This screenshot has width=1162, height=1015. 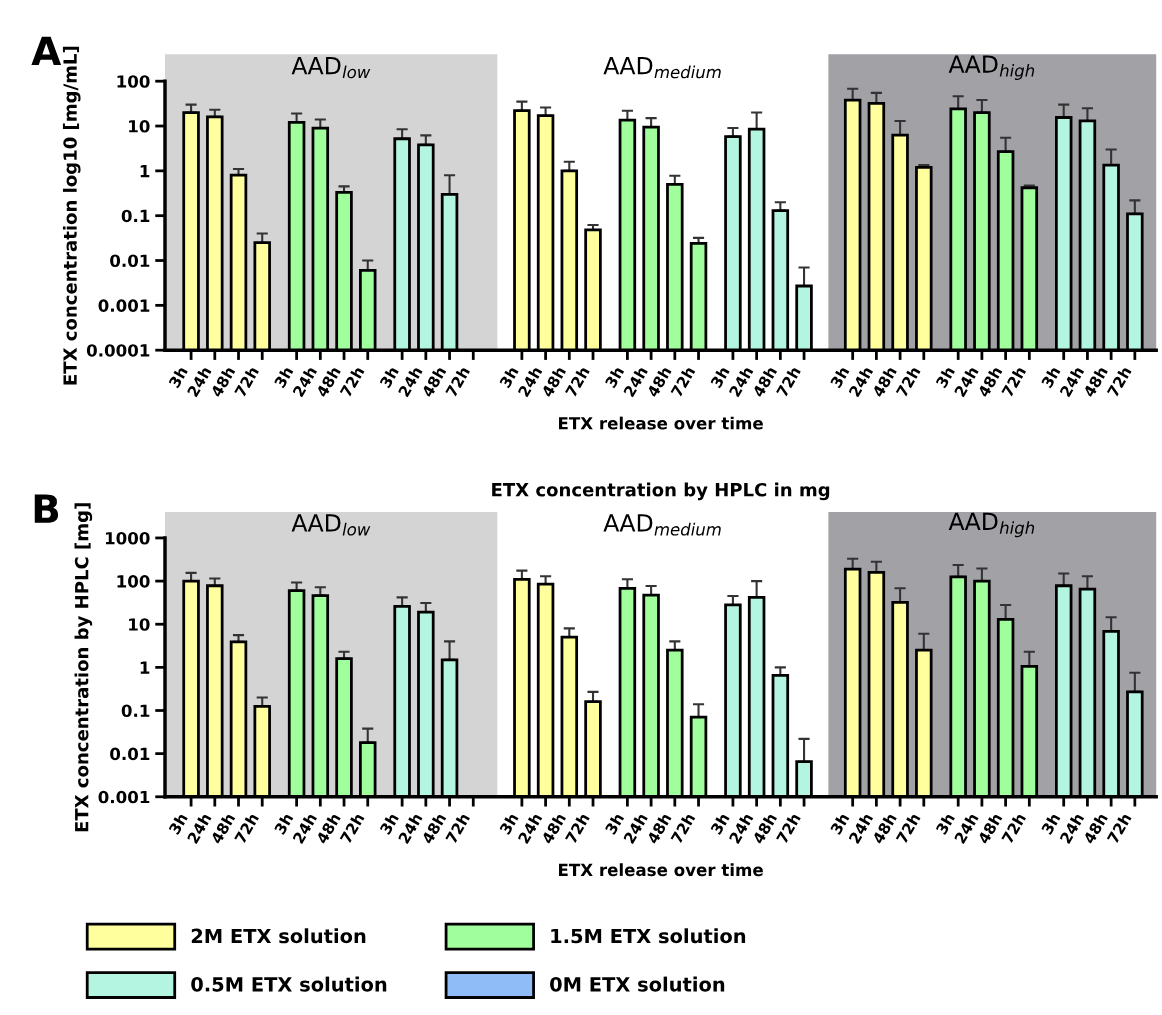 I want to click on legend-label: 2M ETX solution, so click(x=278, y=936).